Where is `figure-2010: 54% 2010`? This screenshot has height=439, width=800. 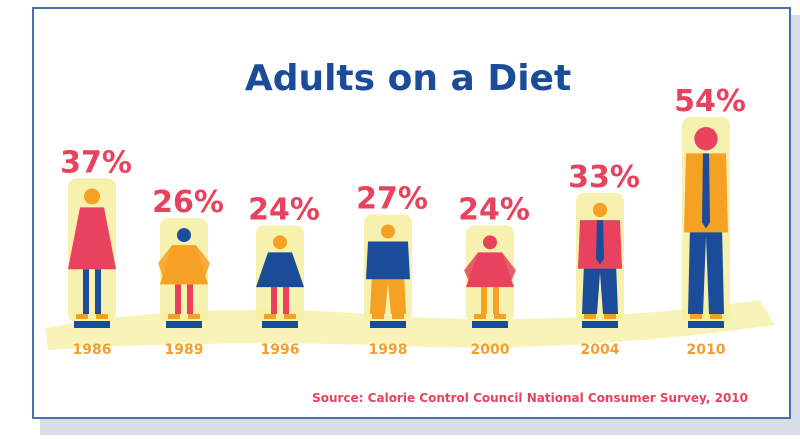 figure-2010: 54% 2010 is located at coordinates (710, 221).